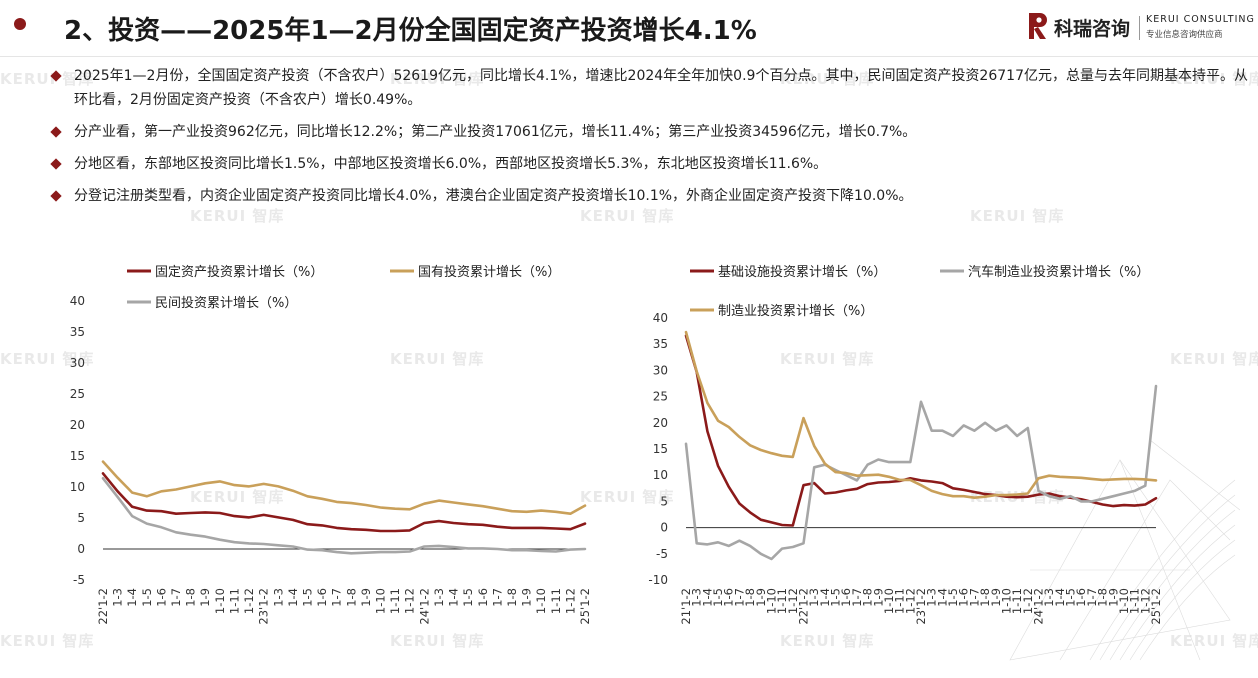 This screenshot has width=1258, height=678. What do you see at coordinates (662, 554) in the screenshot?
I see `y-tick-label: -5` at bounding box center [662, 554].